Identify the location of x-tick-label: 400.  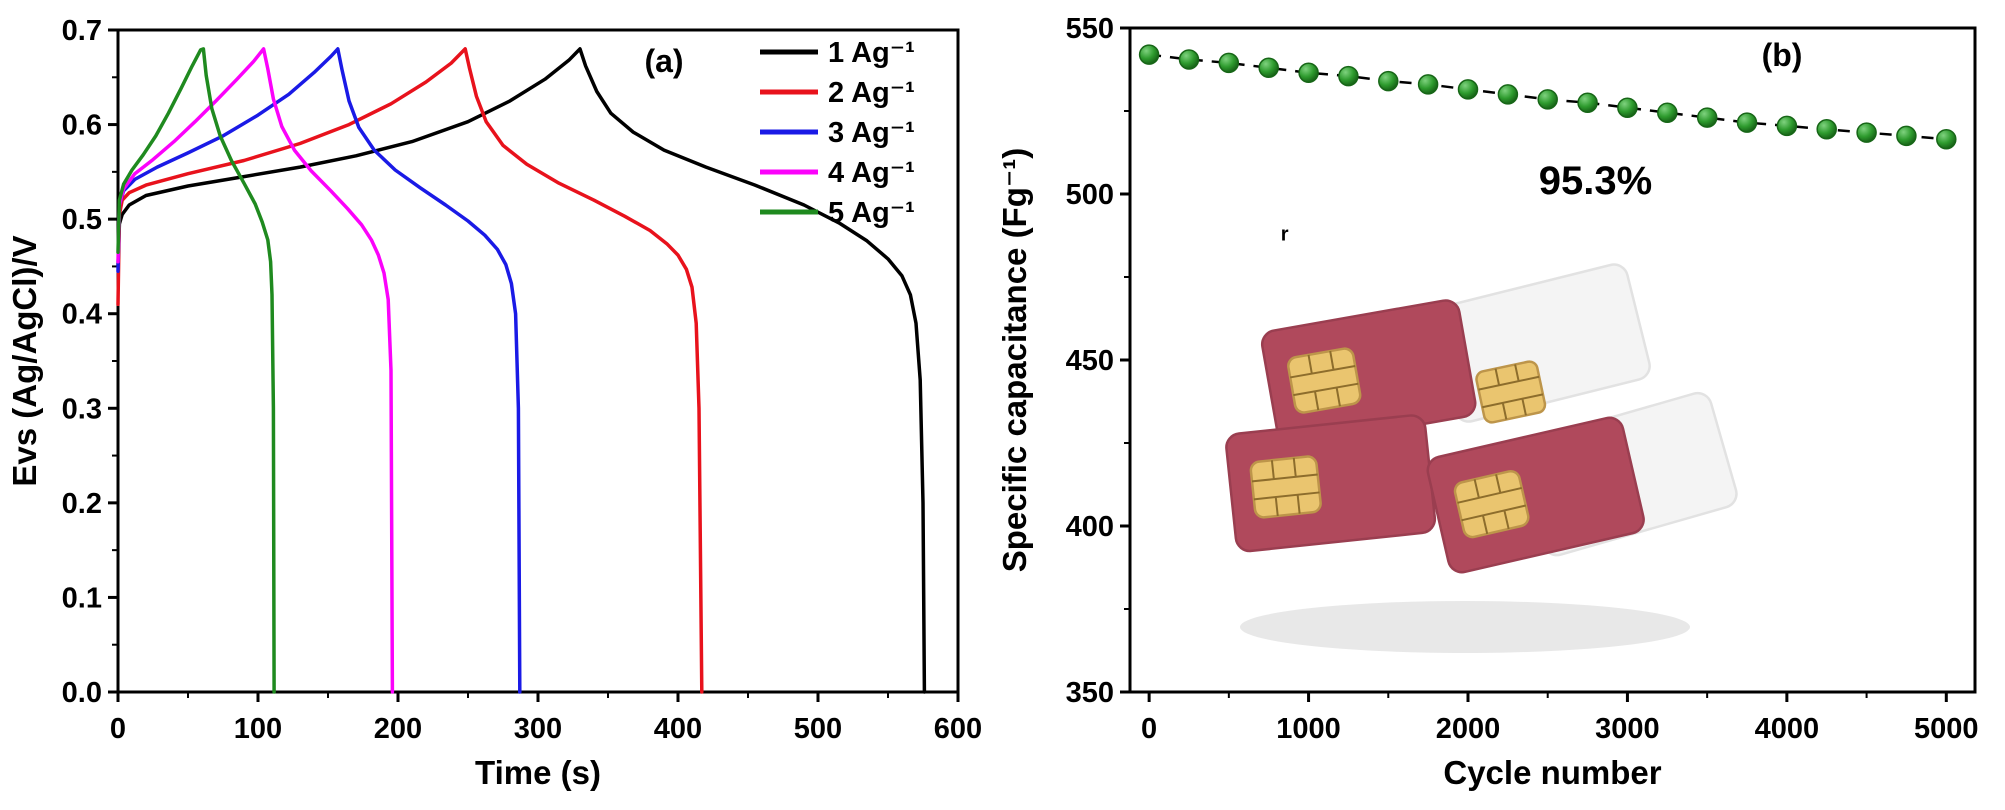
(678, 729).